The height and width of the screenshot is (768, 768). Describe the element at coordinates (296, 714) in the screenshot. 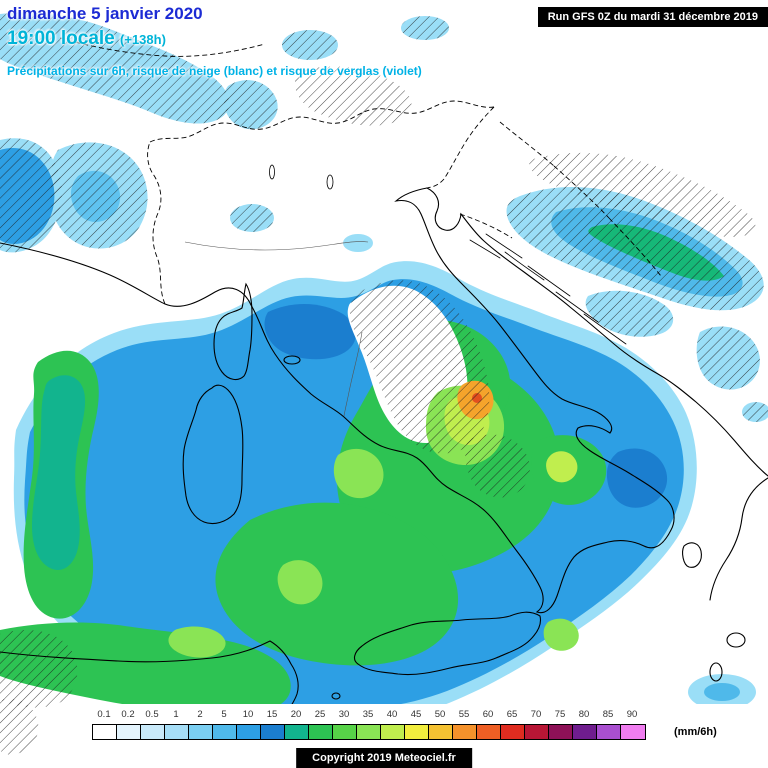

I see `legend-value: 20` at that location.